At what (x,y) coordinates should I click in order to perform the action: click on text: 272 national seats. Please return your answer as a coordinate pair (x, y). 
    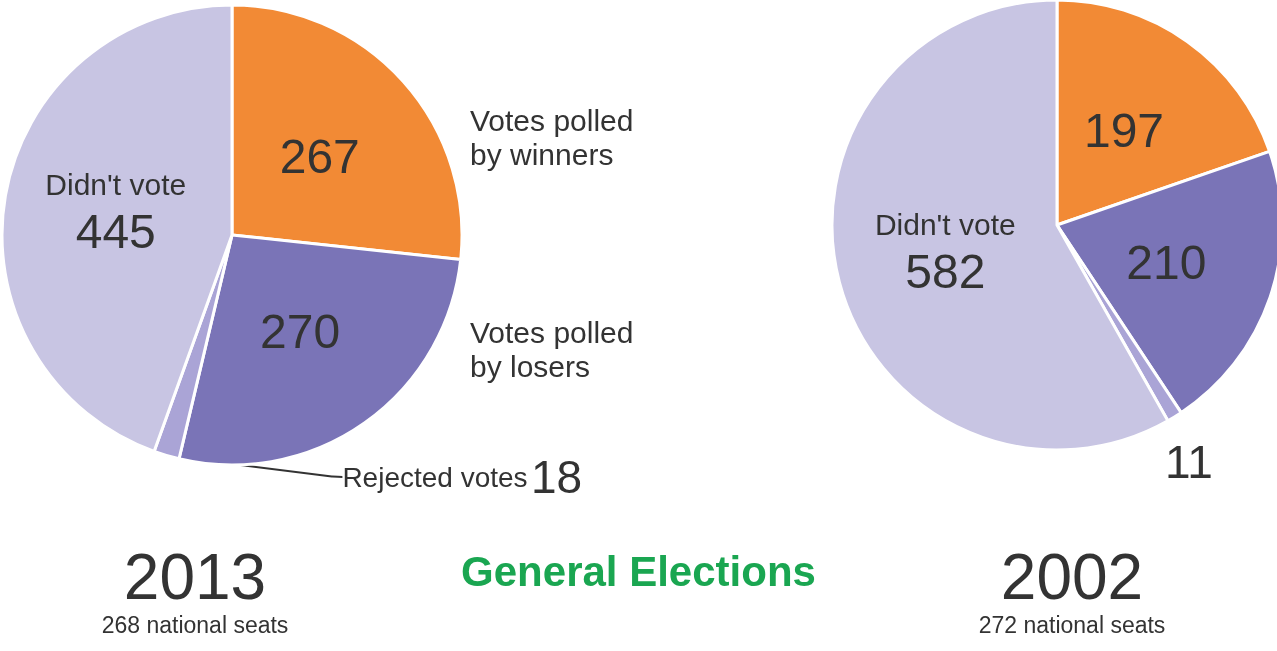
    Looking at the image, I should click on (1072, 624).